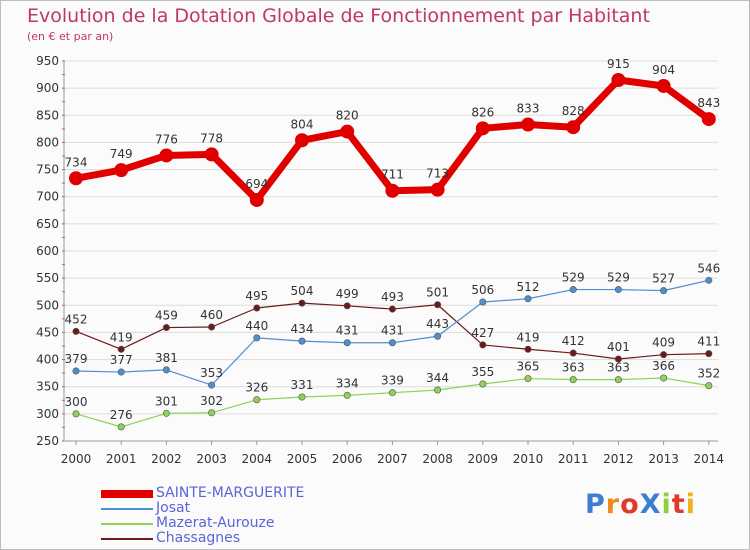  What do you see at coordinates (437, 378) in the screenshot?
I see `data-label: 344` at bounding box center [437, 378].